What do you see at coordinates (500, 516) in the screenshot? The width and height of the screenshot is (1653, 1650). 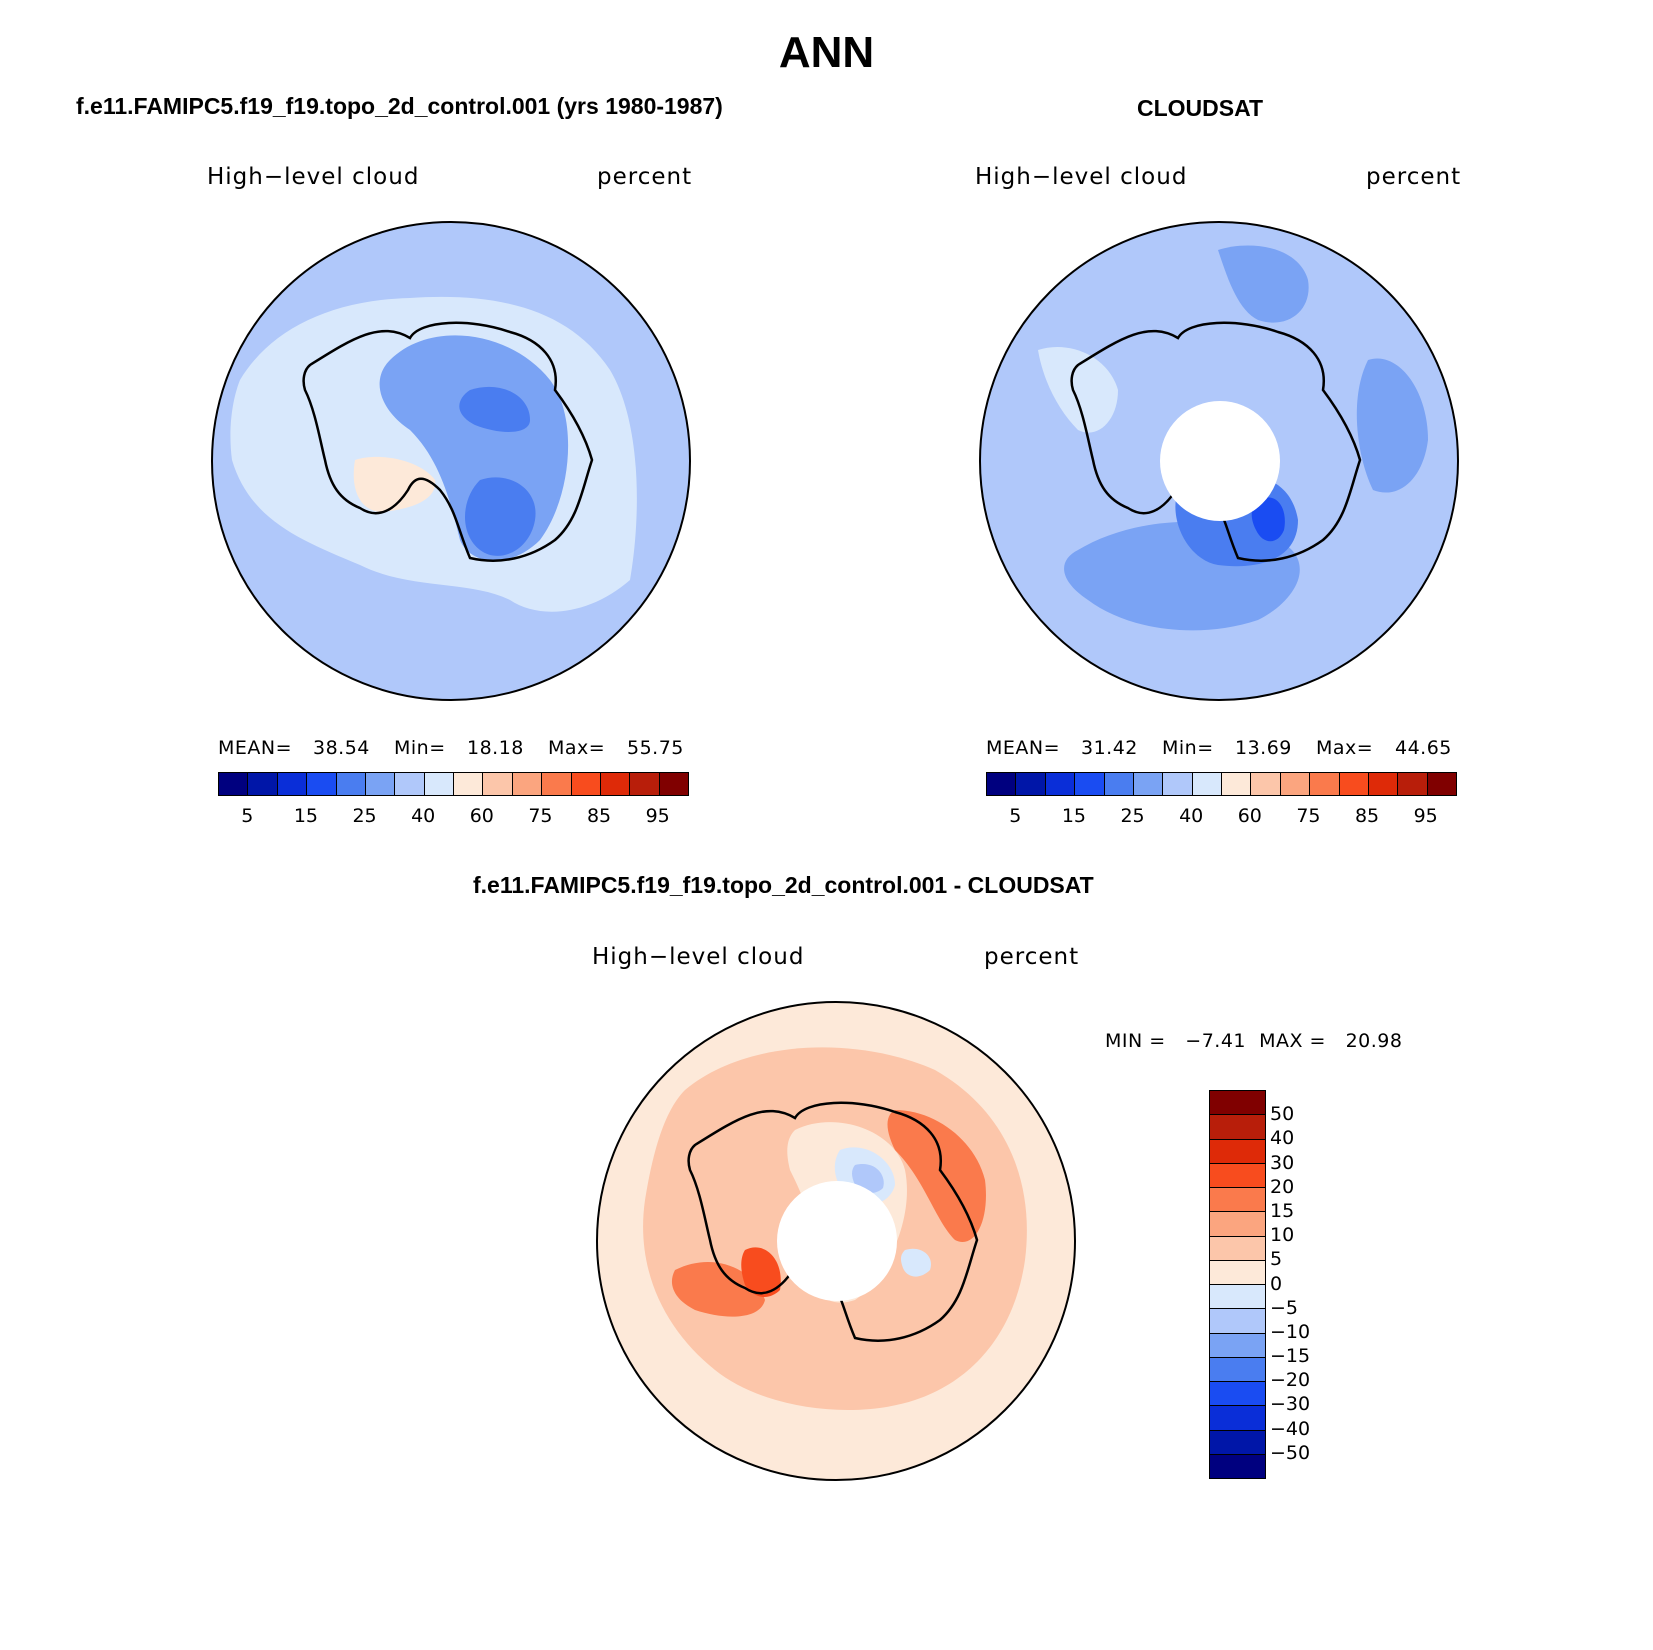 I see `model-contour-dark2` at bounding box center [500, 516].